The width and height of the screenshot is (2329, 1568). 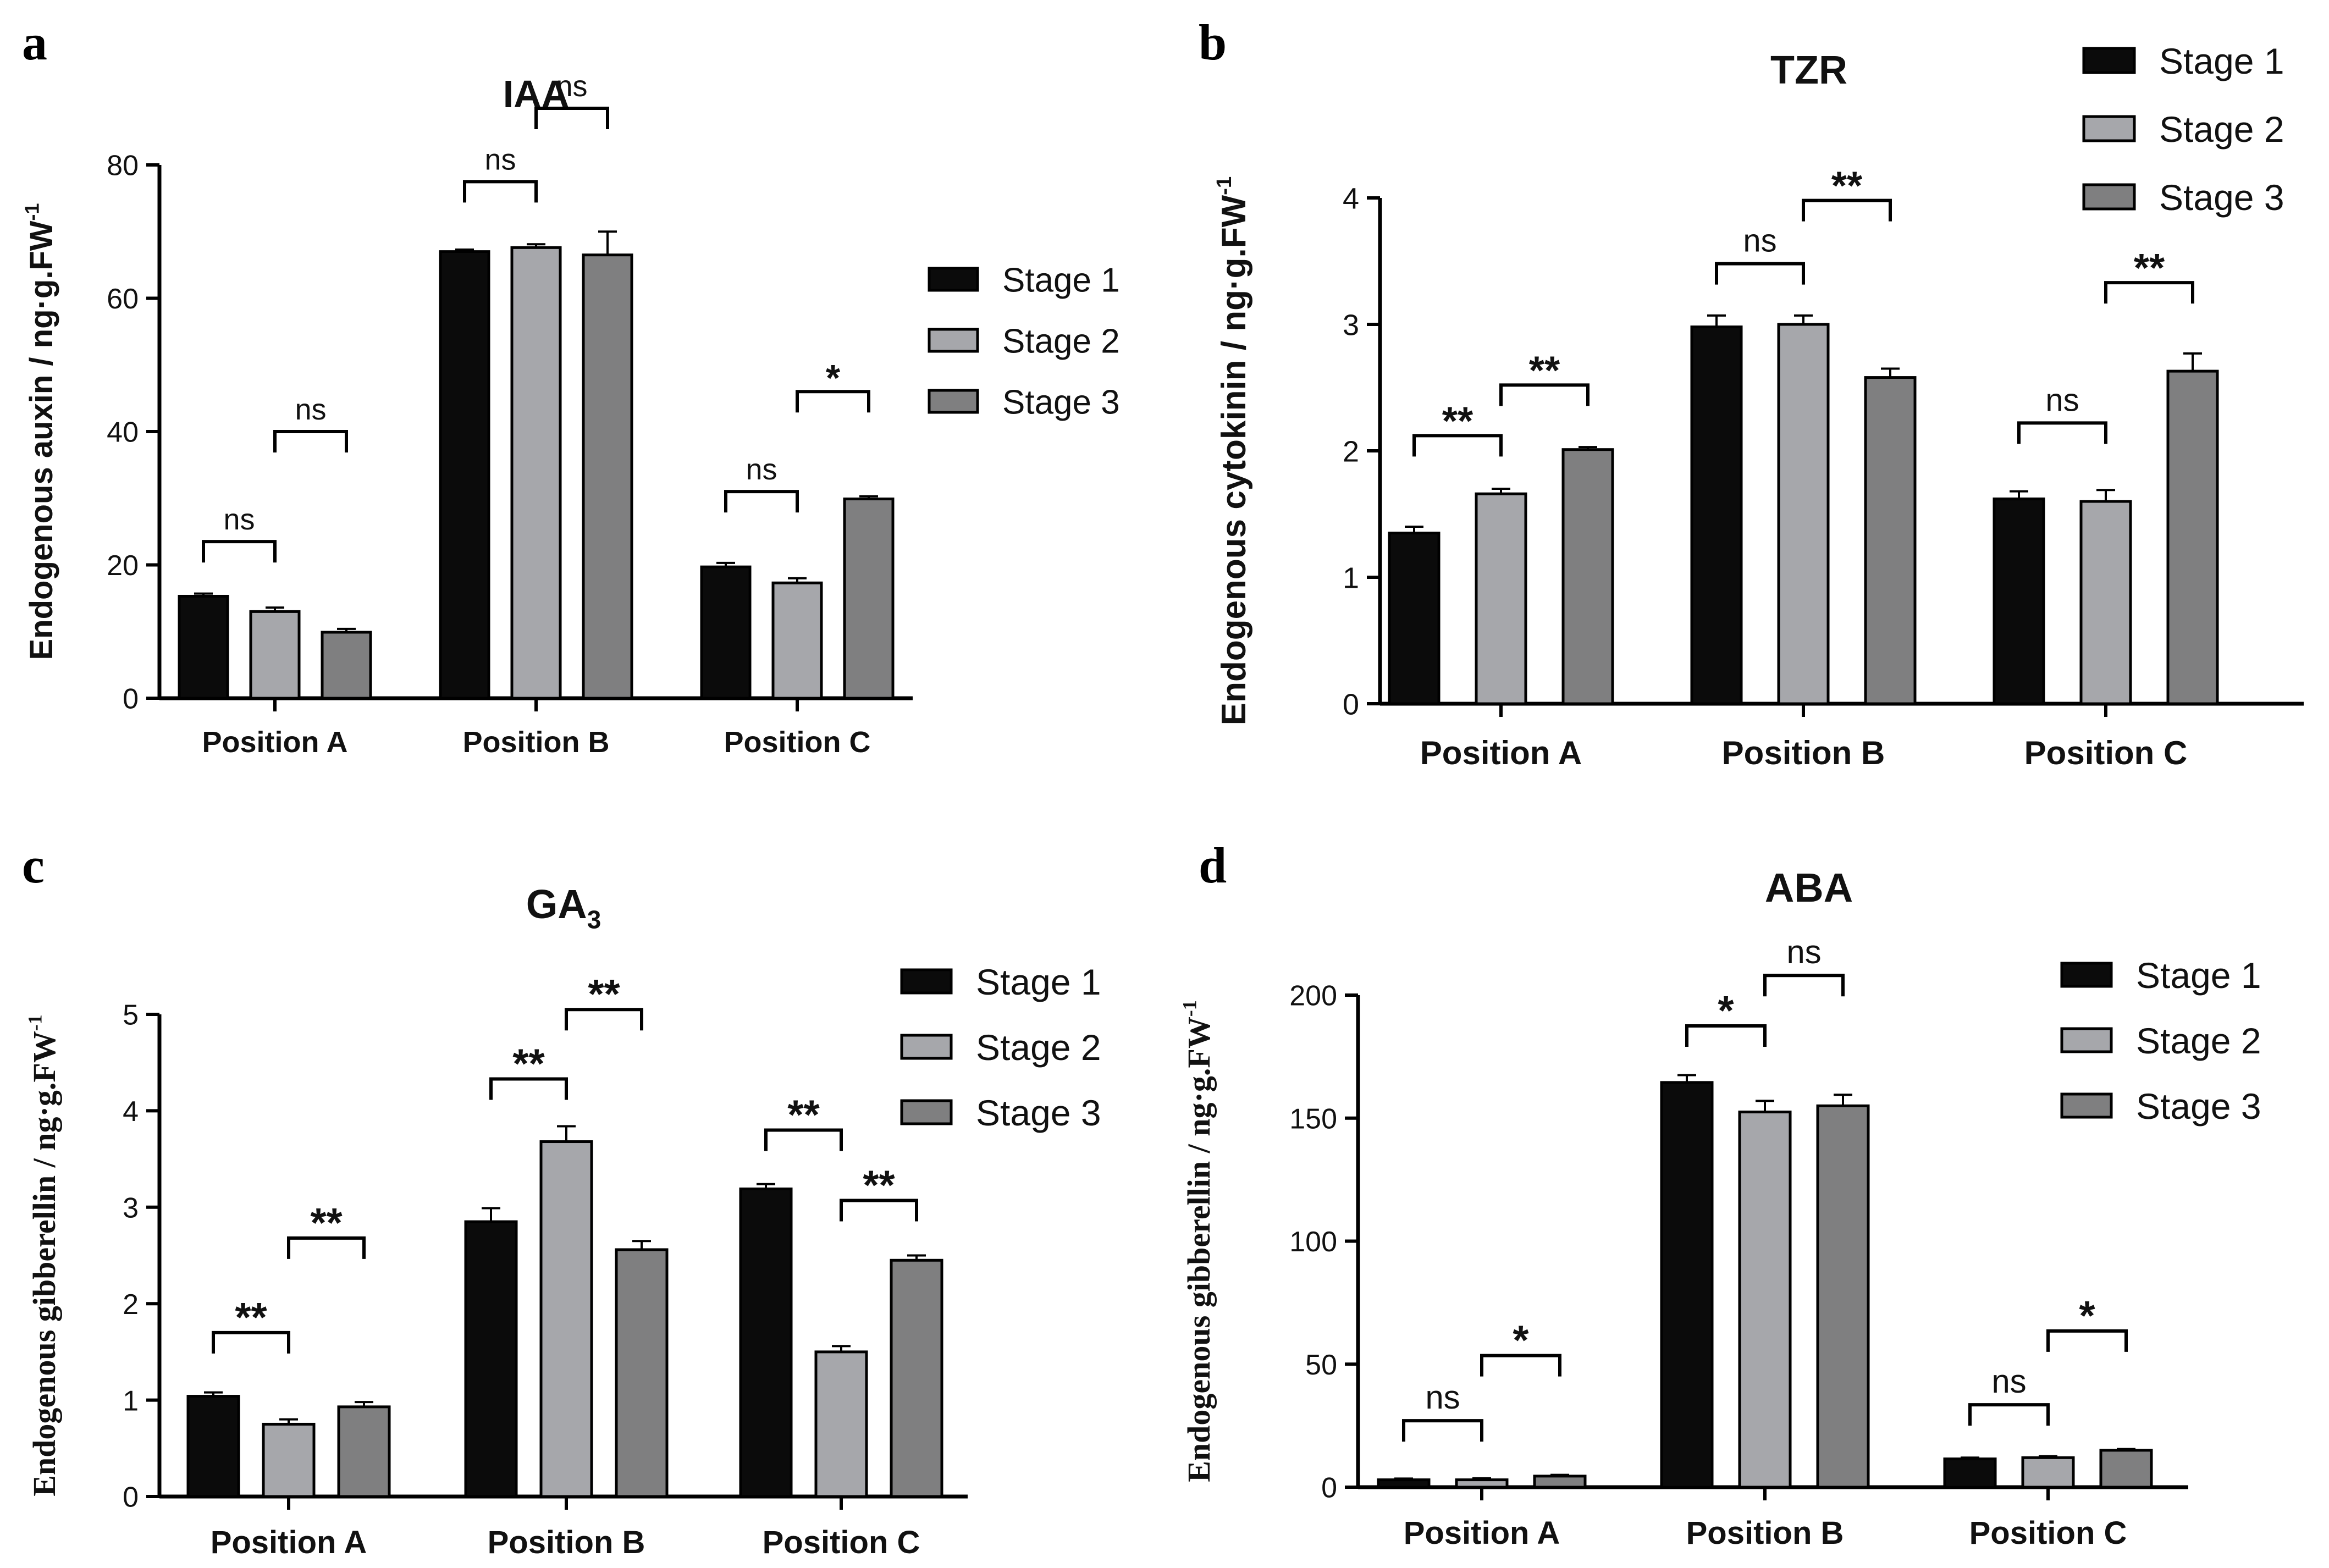 I want to click on y-tick-label: 4, so click(x=131, y=1112).